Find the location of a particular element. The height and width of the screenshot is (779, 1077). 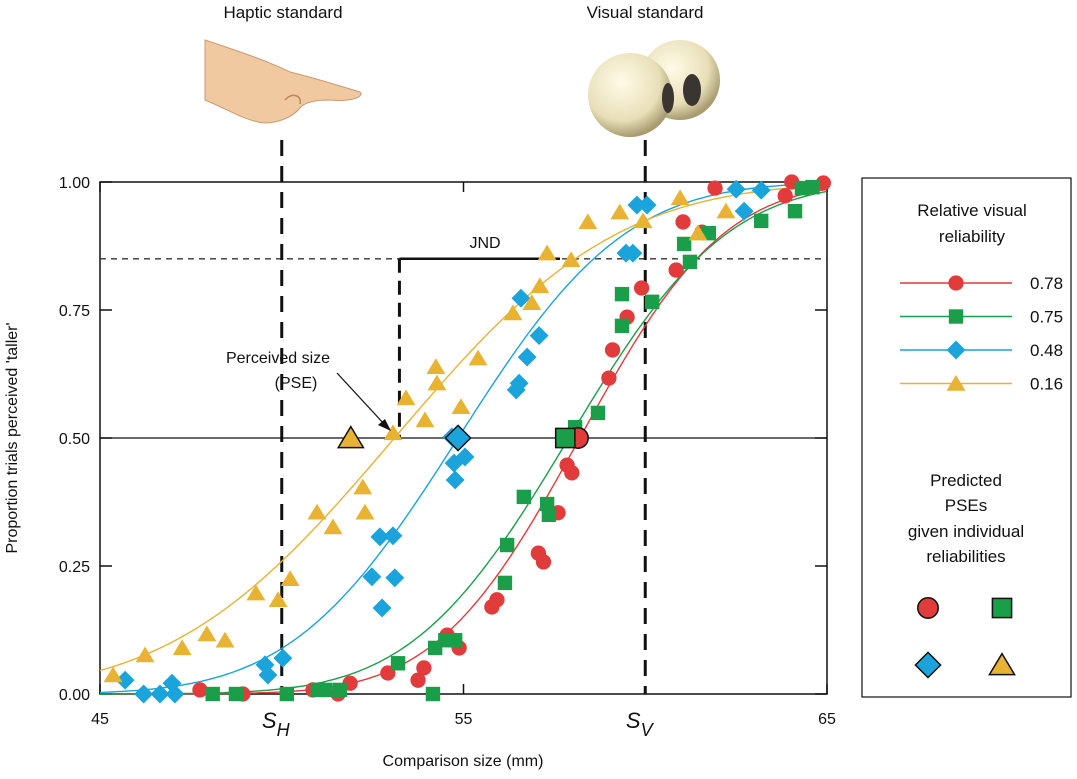

predicted-title-line3: given individual is located at coordinates (966, 531).